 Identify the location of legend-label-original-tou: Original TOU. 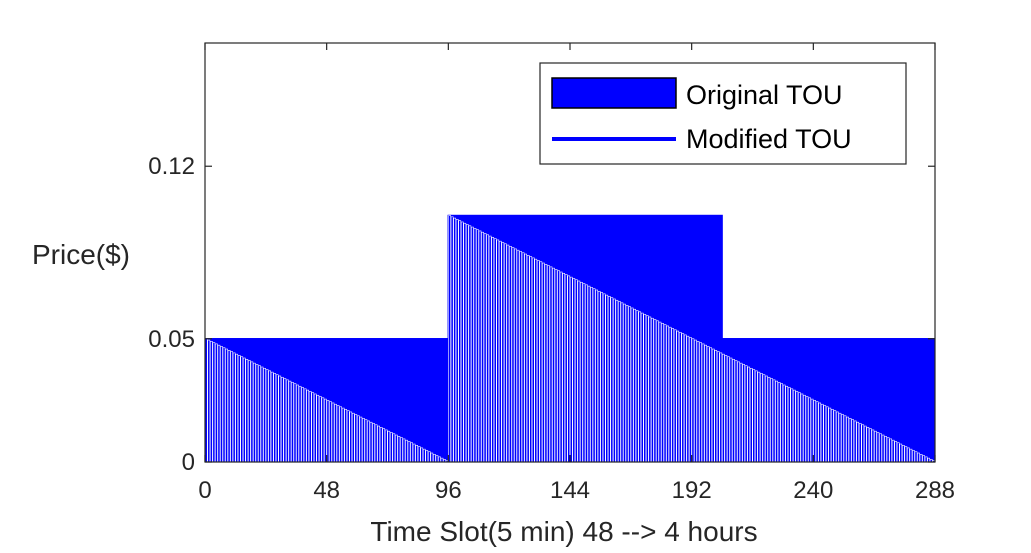
(764, 95).